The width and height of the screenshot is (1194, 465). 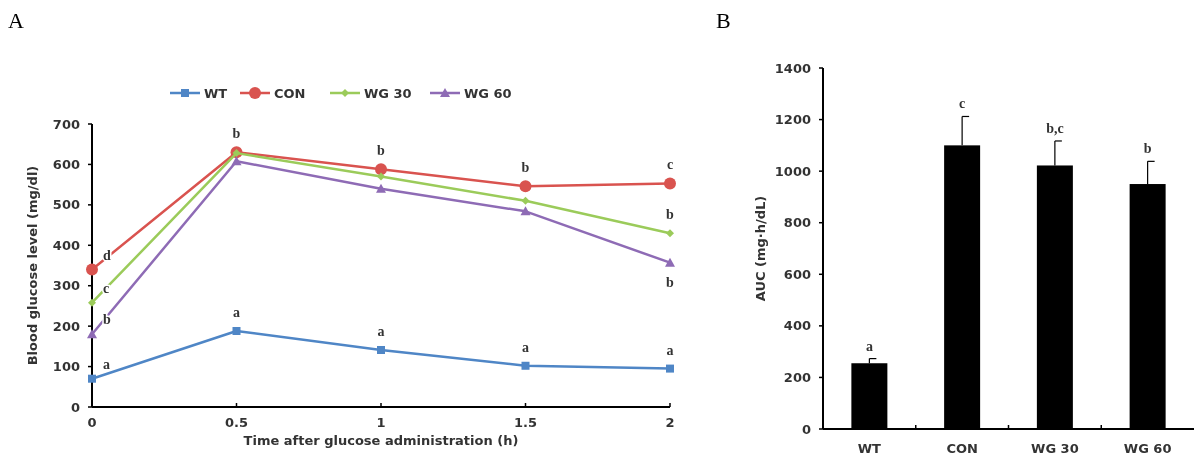 I want to click on x-tick-label: 2, so click(x=670, y=422).